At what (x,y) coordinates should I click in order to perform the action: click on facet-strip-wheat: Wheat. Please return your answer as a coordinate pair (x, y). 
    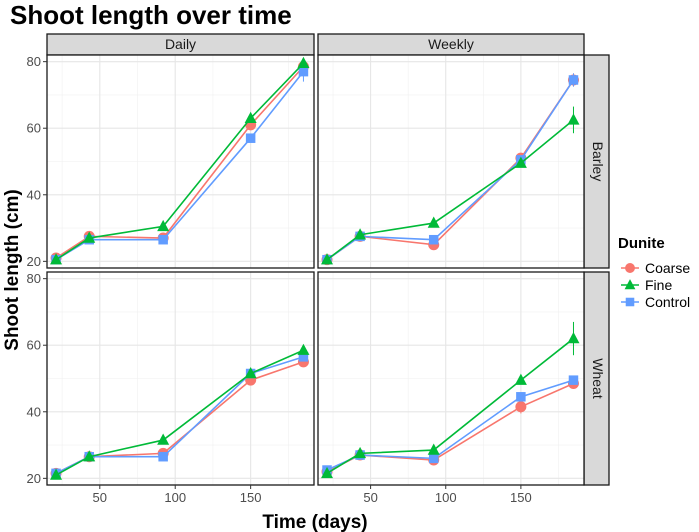
    Looking at the image, I should click on (596, 378).